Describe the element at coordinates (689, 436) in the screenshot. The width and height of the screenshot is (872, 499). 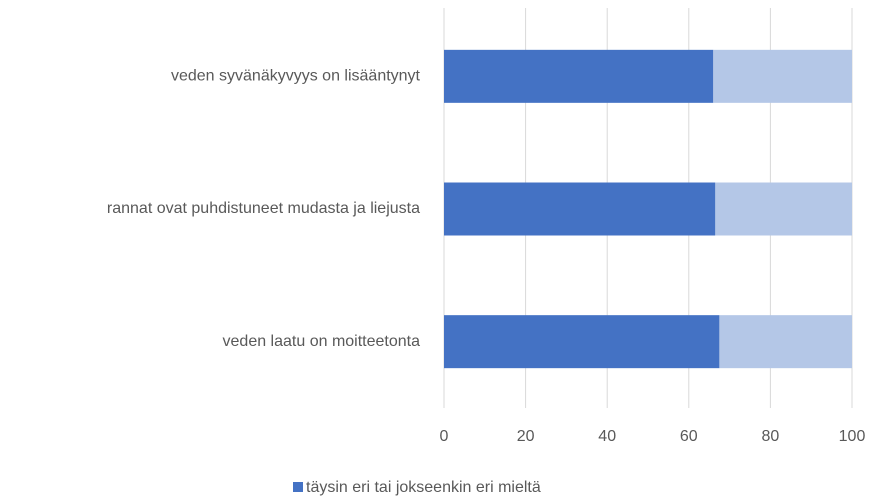
I see `x-tick-label: 60` at that location.